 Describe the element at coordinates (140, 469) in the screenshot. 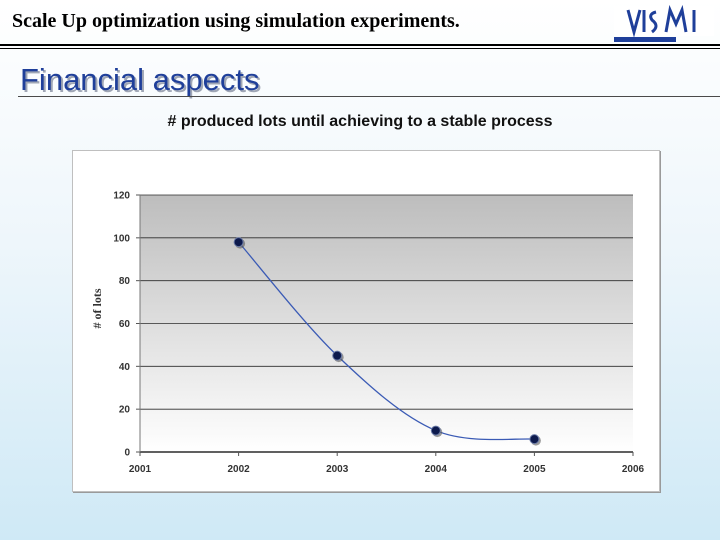

I see `x-tick-label: 2001` at that location.